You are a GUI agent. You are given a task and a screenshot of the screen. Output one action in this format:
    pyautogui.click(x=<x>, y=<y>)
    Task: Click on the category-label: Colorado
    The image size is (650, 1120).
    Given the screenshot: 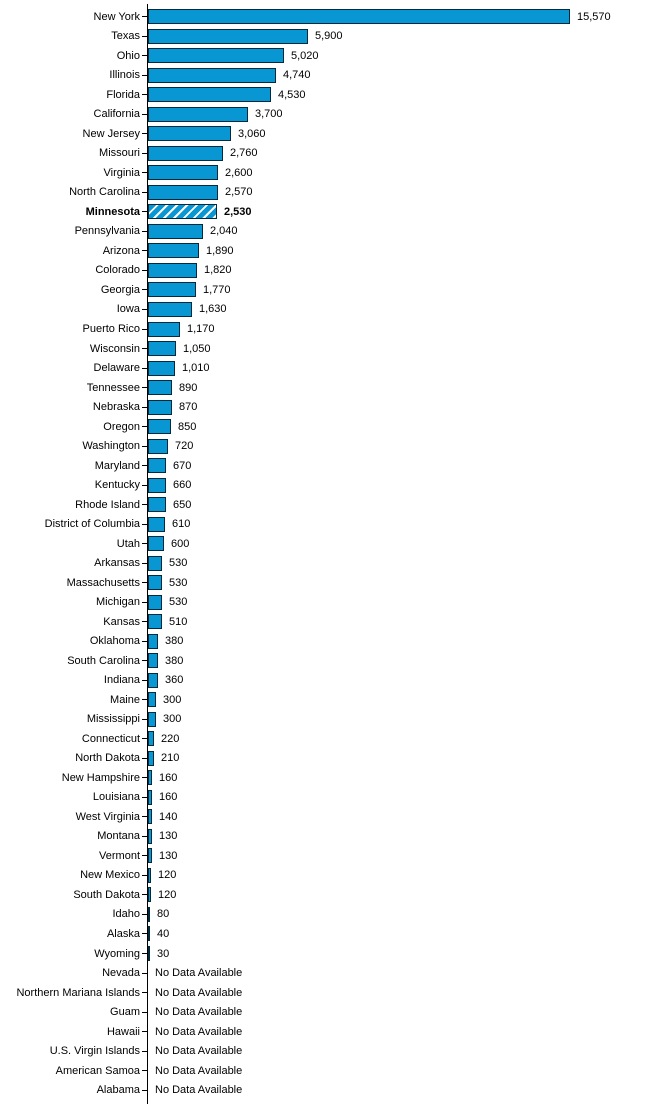 What is the action you would take?
    pyautogui.click(x=117, y=270)
    